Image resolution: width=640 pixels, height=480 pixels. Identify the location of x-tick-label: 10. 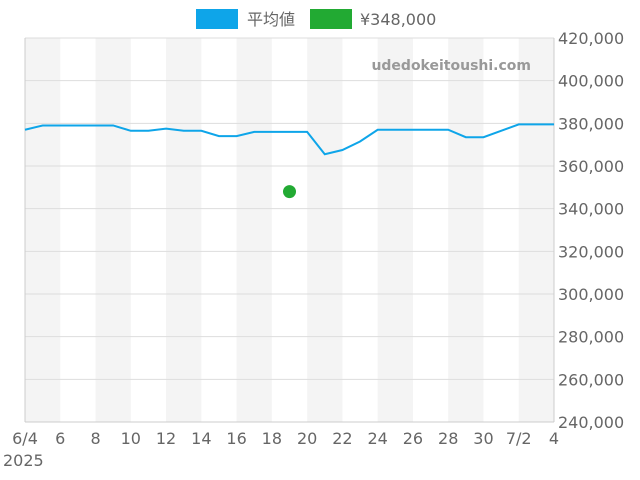
(131, 438).